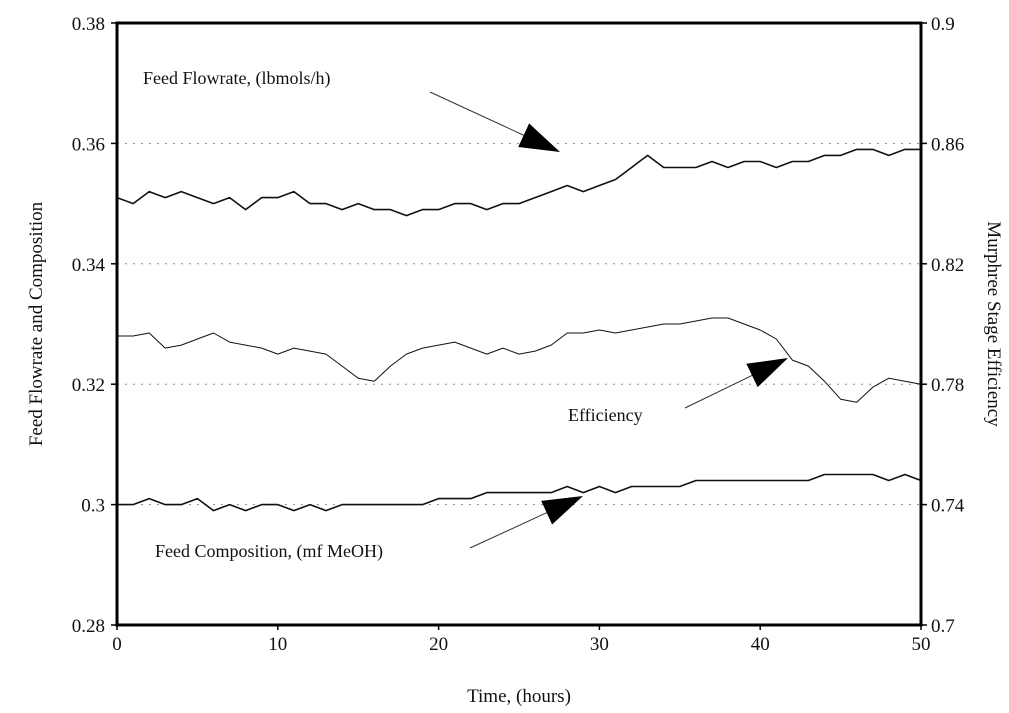  I want to click on y2-tick-label: 0.82, so click(947, 265).